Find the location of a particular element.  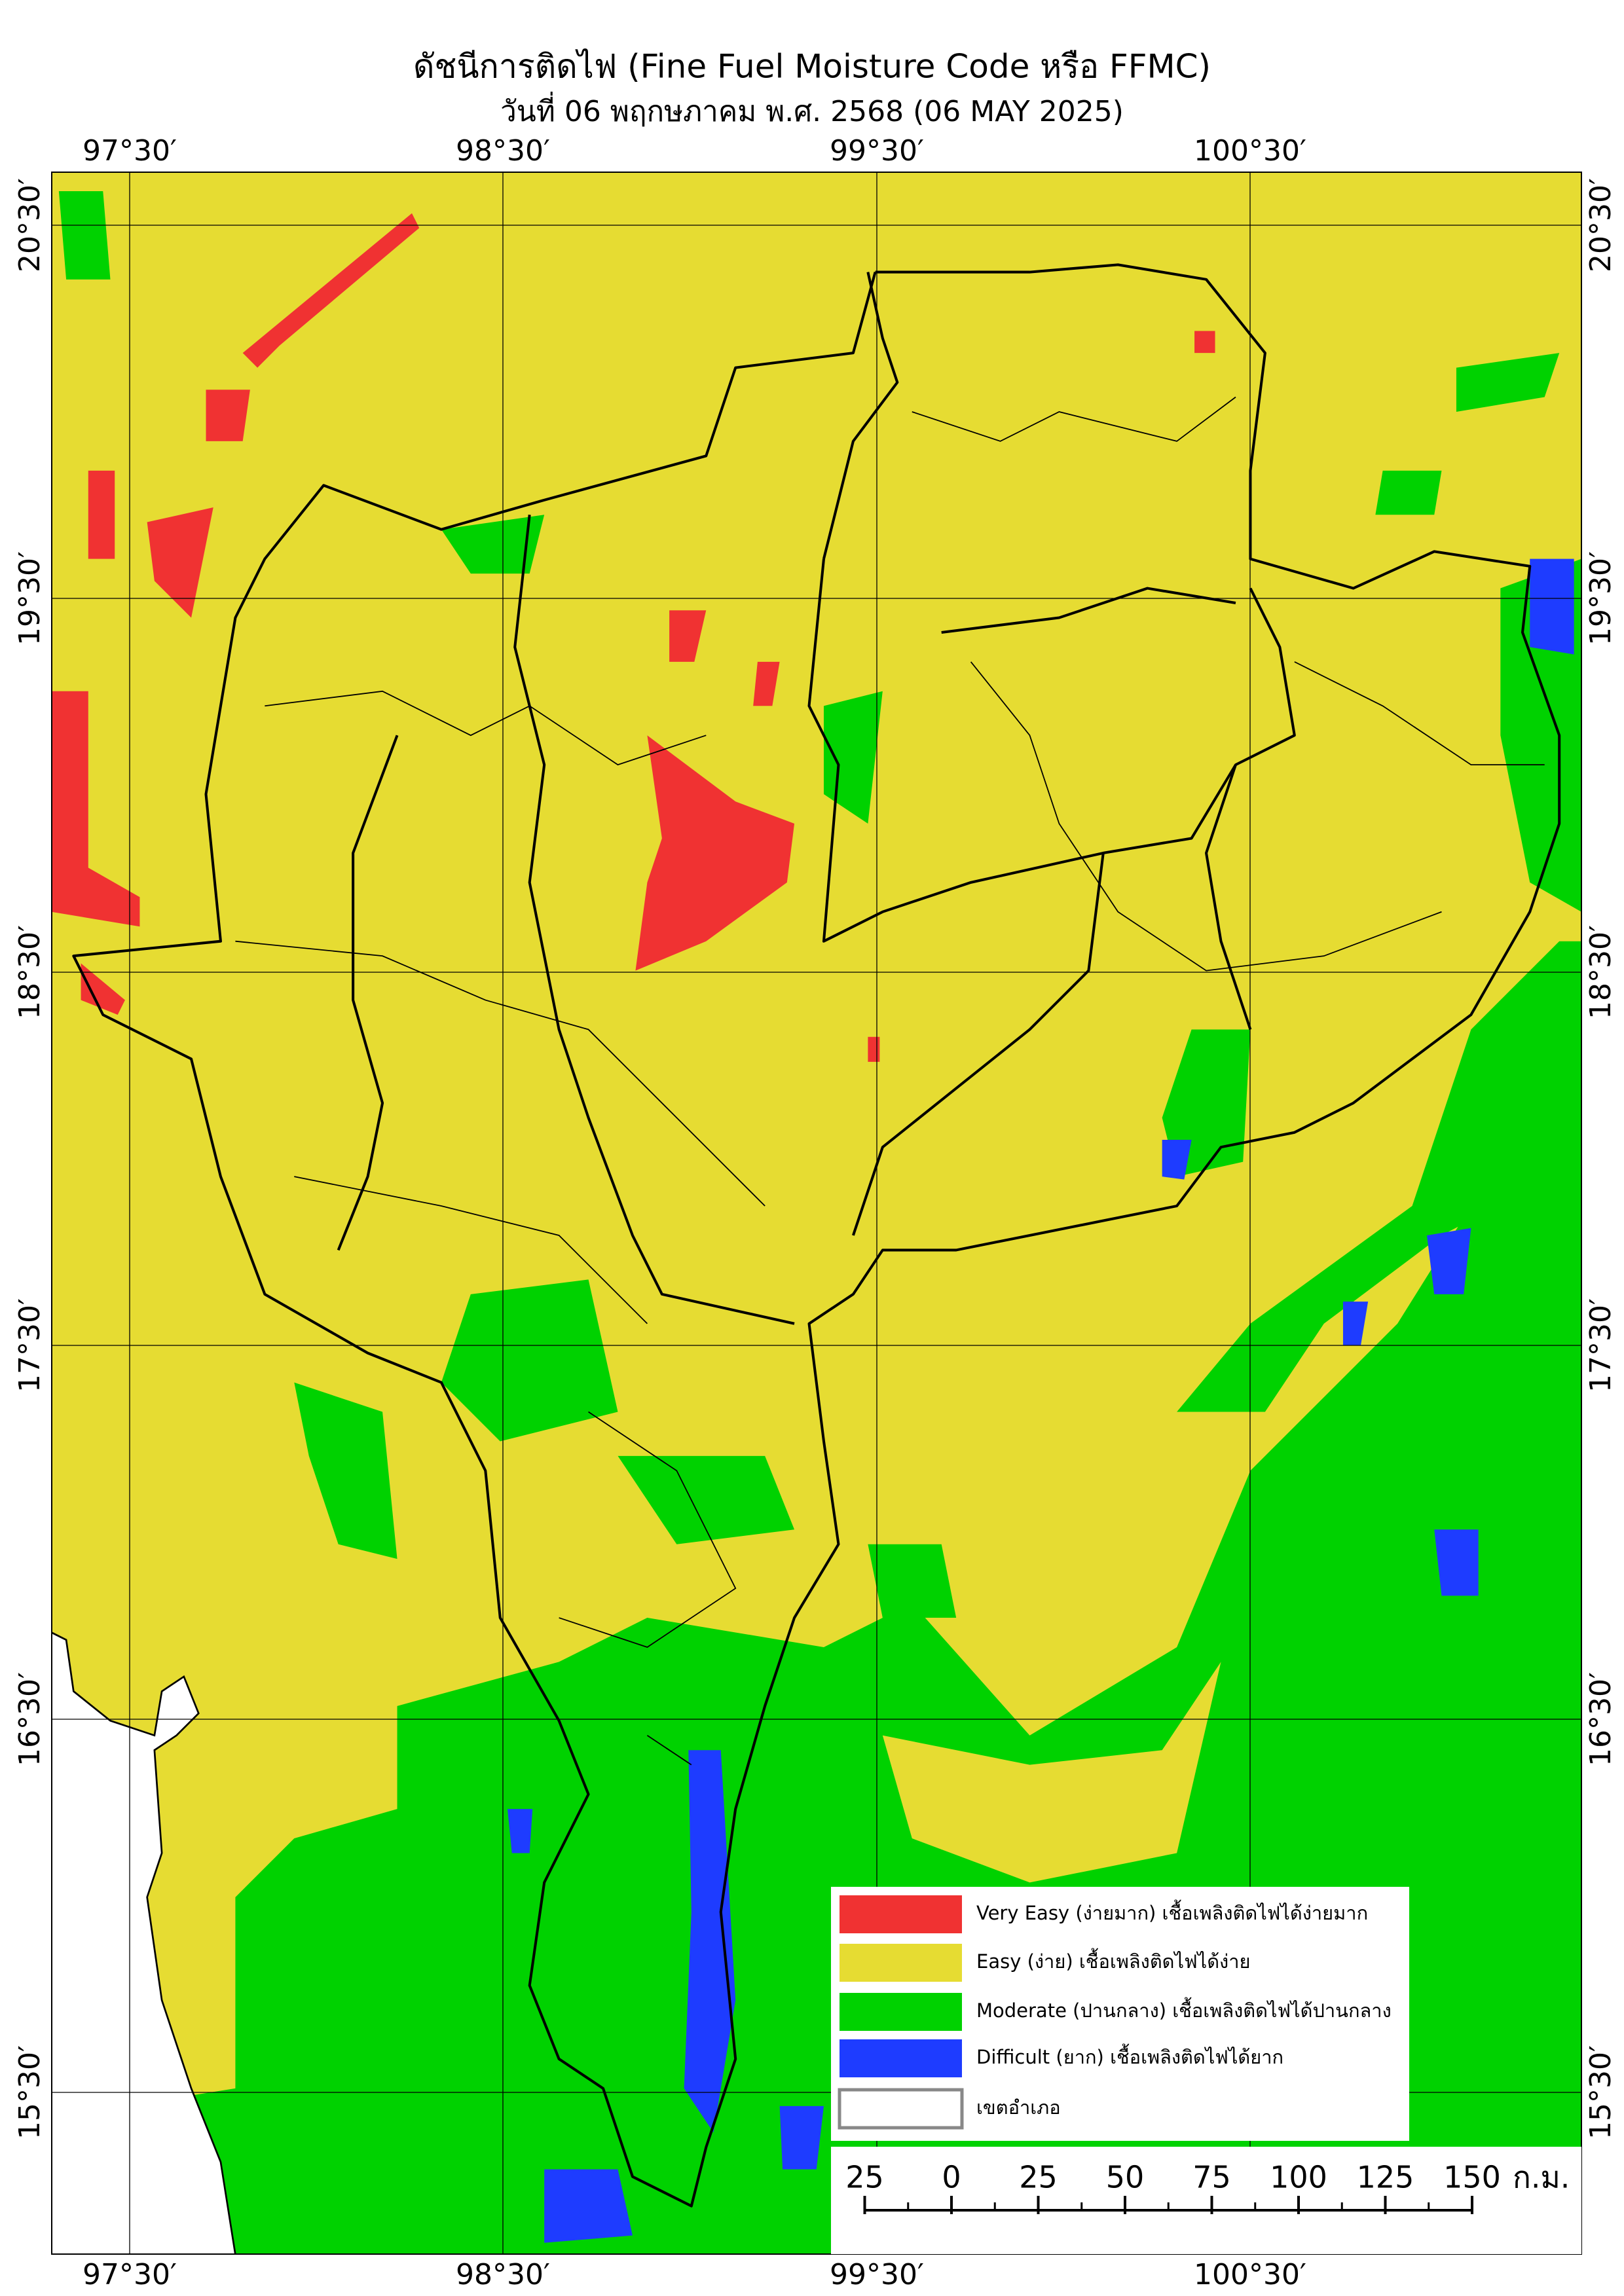

scale-label: 150 is located at coordinates (1472, 2177).